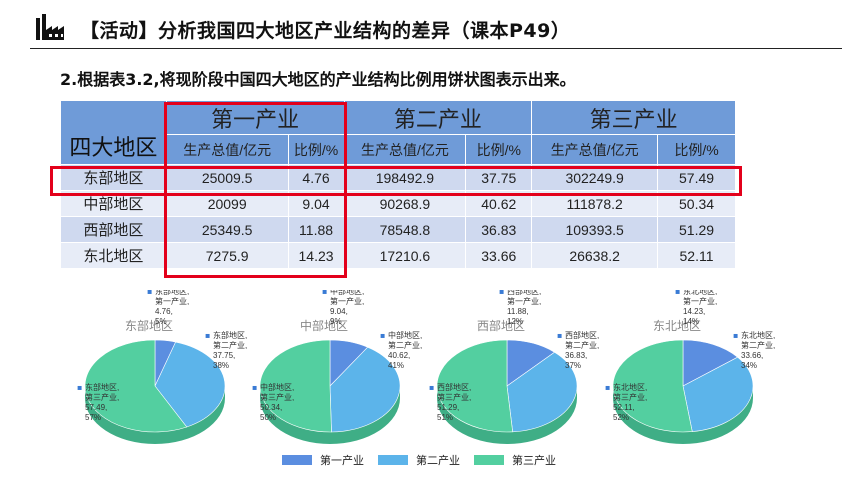  What do you see at coordinates (630, 402) in the screenshot?
I see `pie-data-label: 东北地区,第三产业, 52.11, 52%` at bounding box center [630, 402].